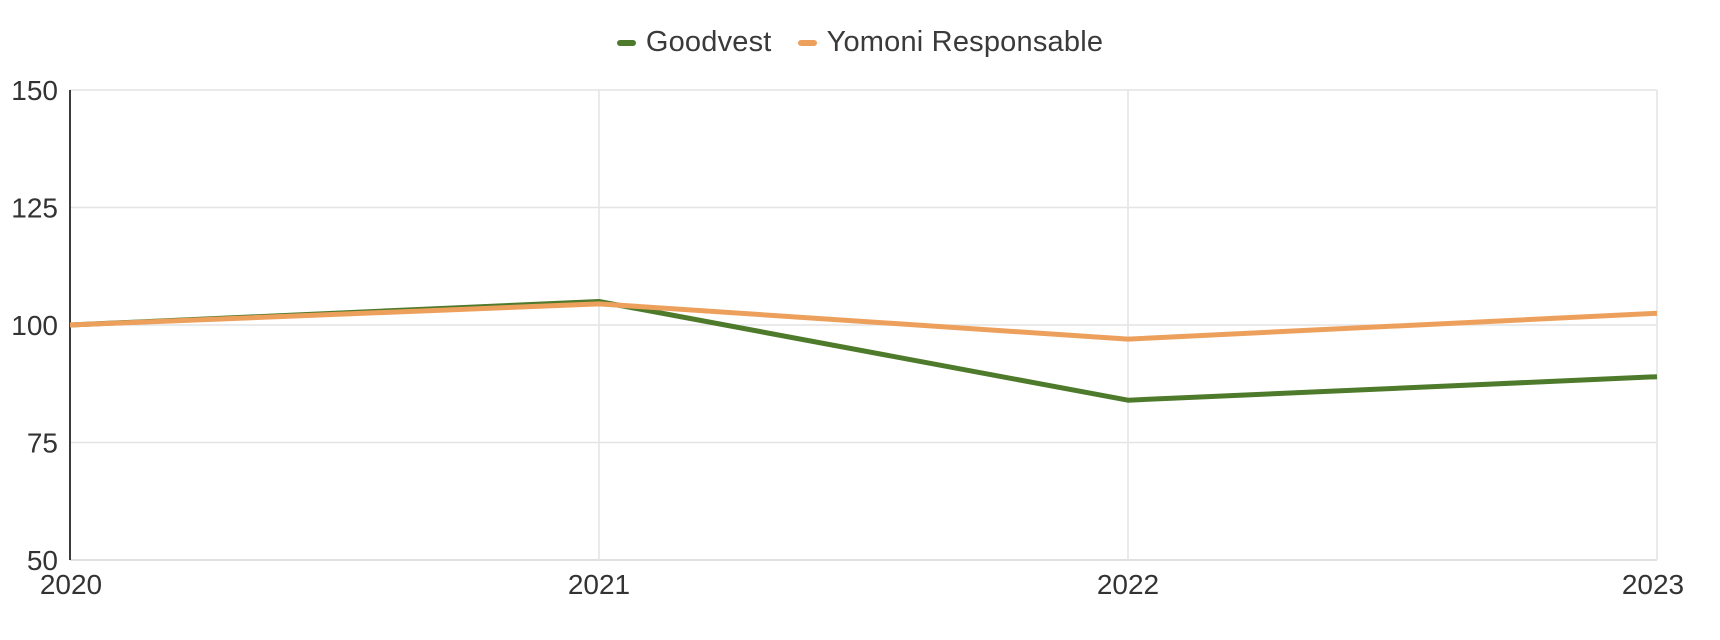  What do you see at coordinates (1128, 584) in the screenshot?
I see `x-tick-label: 2022` at bounding box center [1128, 584].